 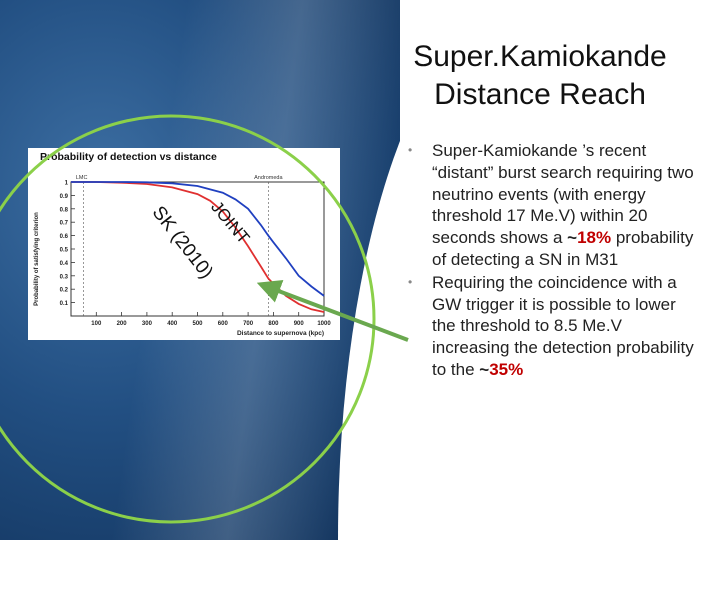 What do you see at coordinates (248, 324) in the screenshot?
I see `x-tick-label: 700` at bounding box center [248, 324].